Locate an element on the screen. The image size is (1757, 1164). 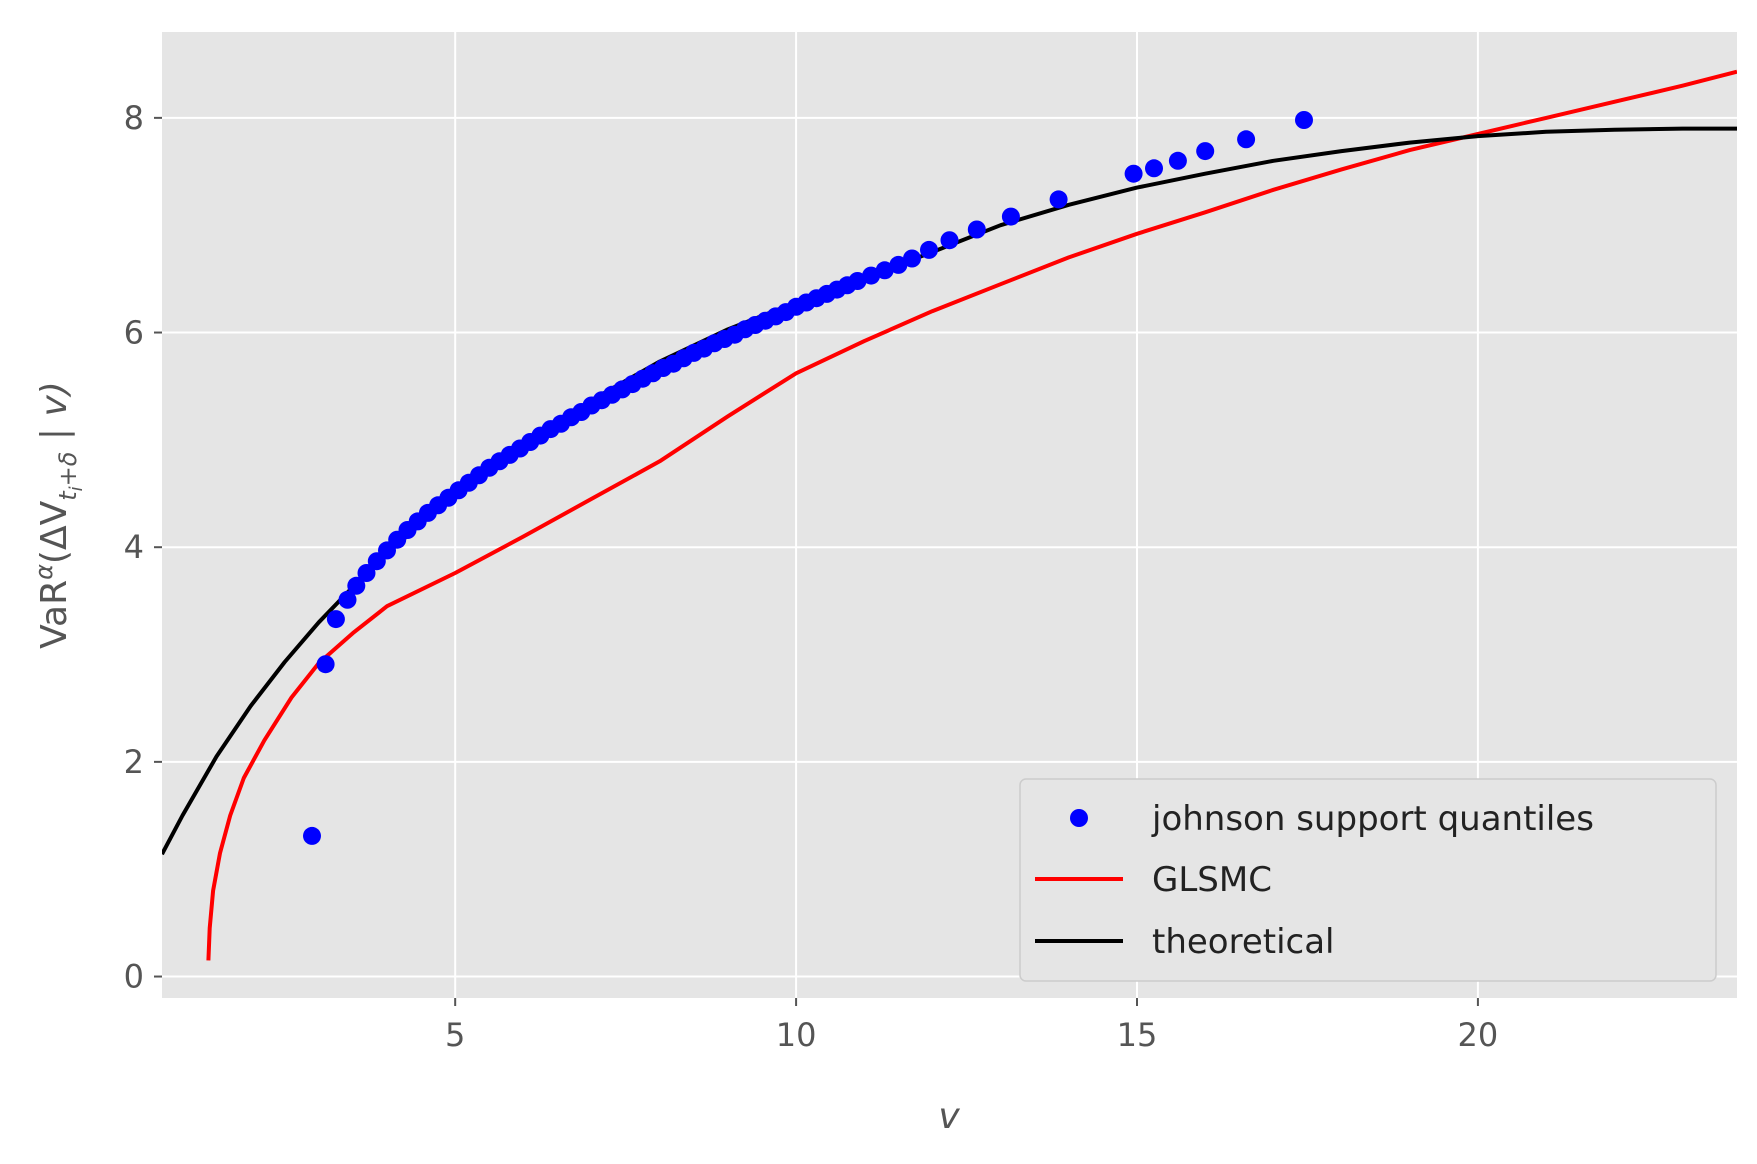
legend-label-theoretical: theoretical is located at coordinates (1243, 942).